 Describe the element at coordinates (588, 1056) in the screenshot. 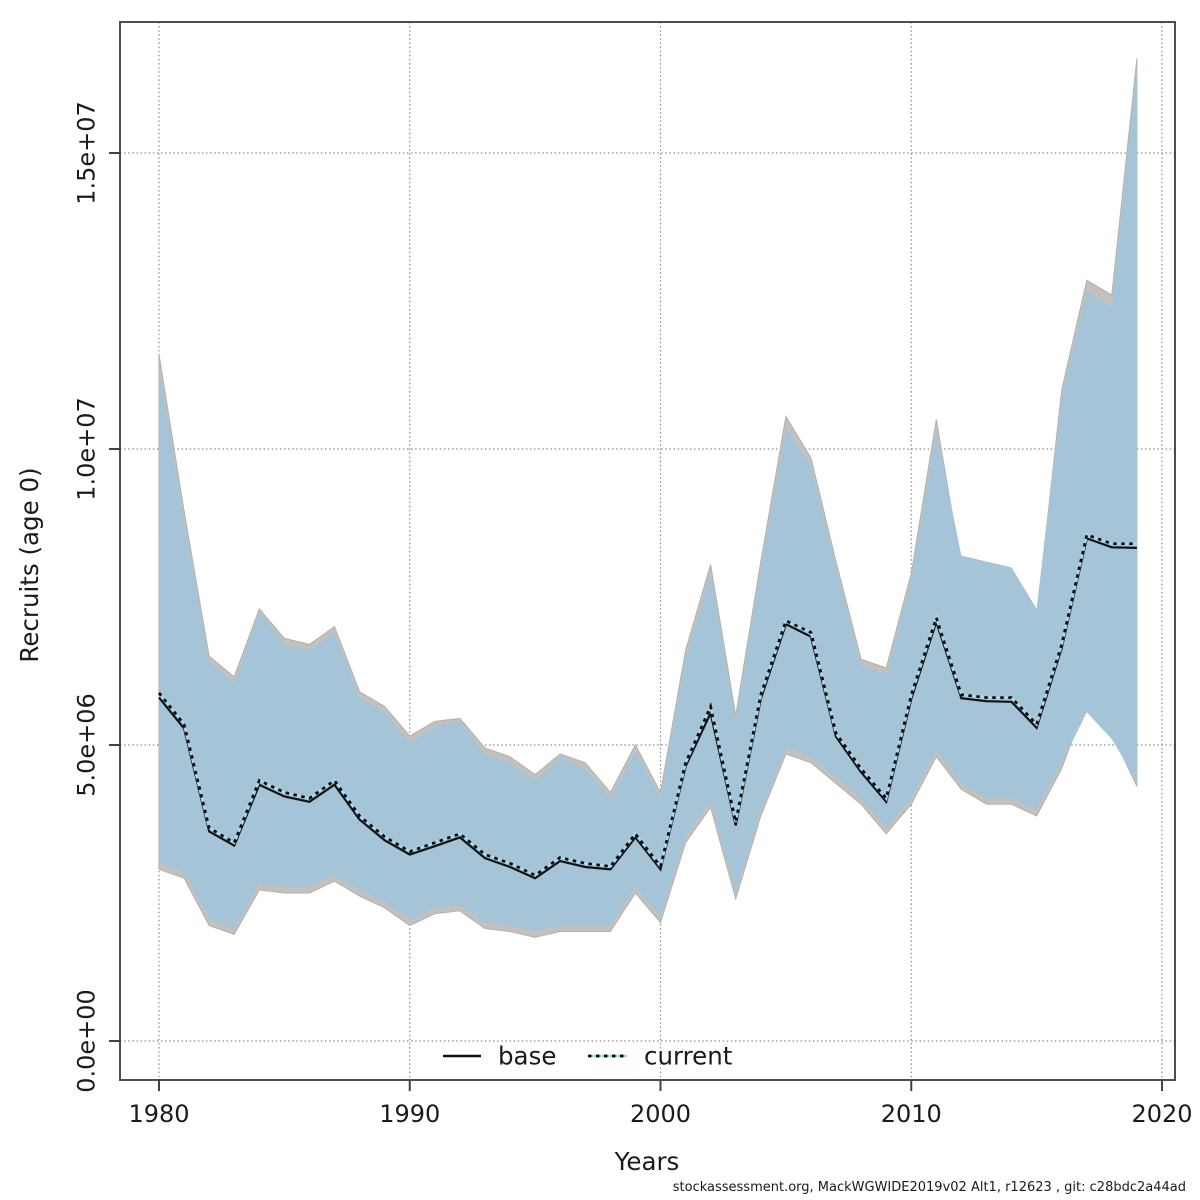

I see `legend: base current` at that location.